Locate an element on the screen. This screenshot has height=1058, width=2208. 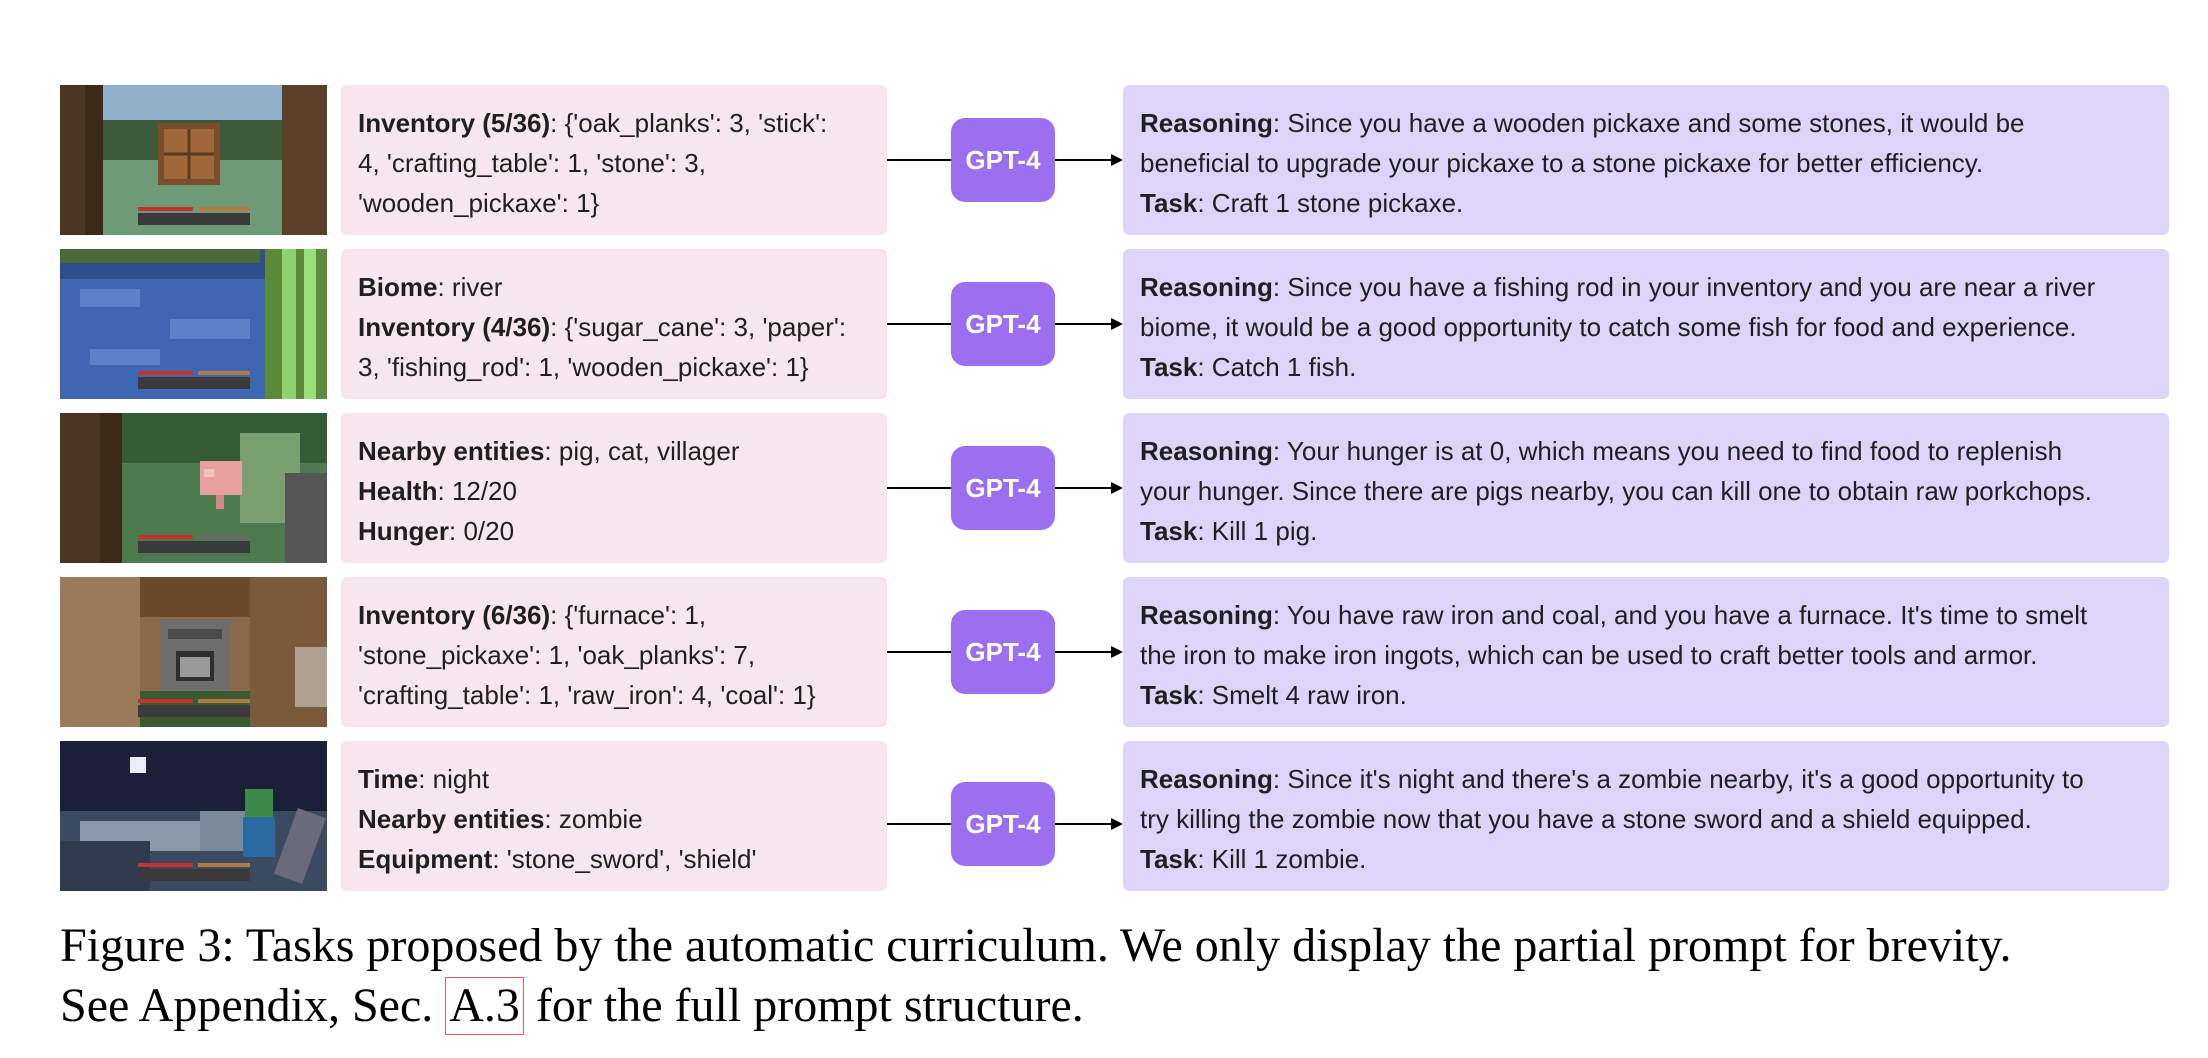
task-text: : Kill 1 zombie. is located at coordinates (1282, 859).